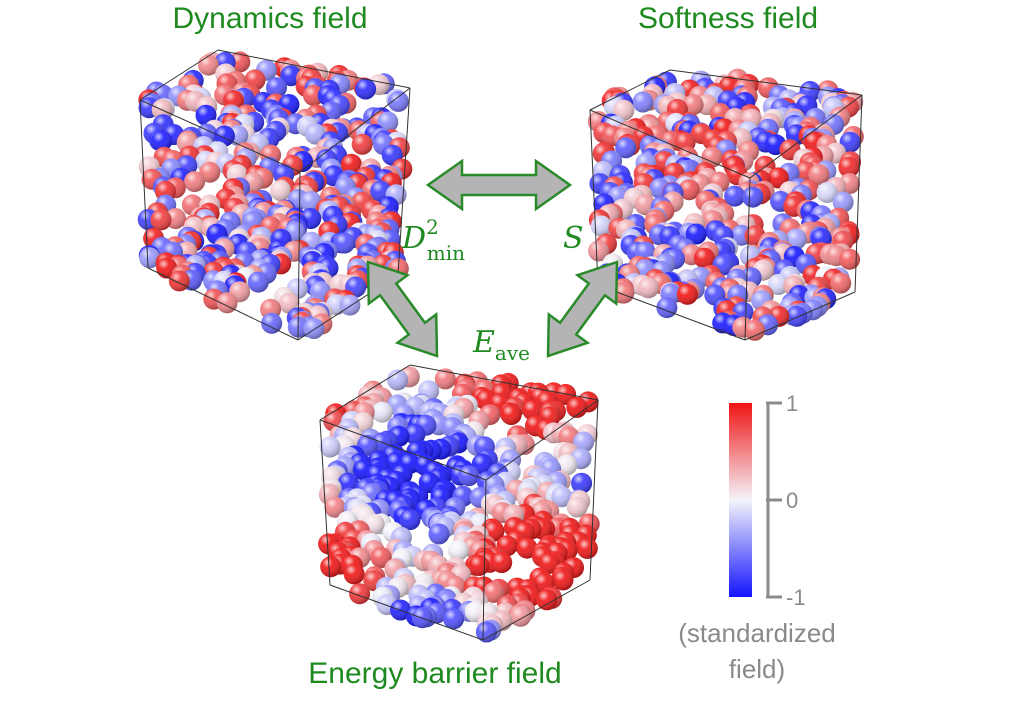 Image resolution: width=1023 pixels, height=710 pixels. I want to click on colorbar-tick-label: 0, so click(792, 500).